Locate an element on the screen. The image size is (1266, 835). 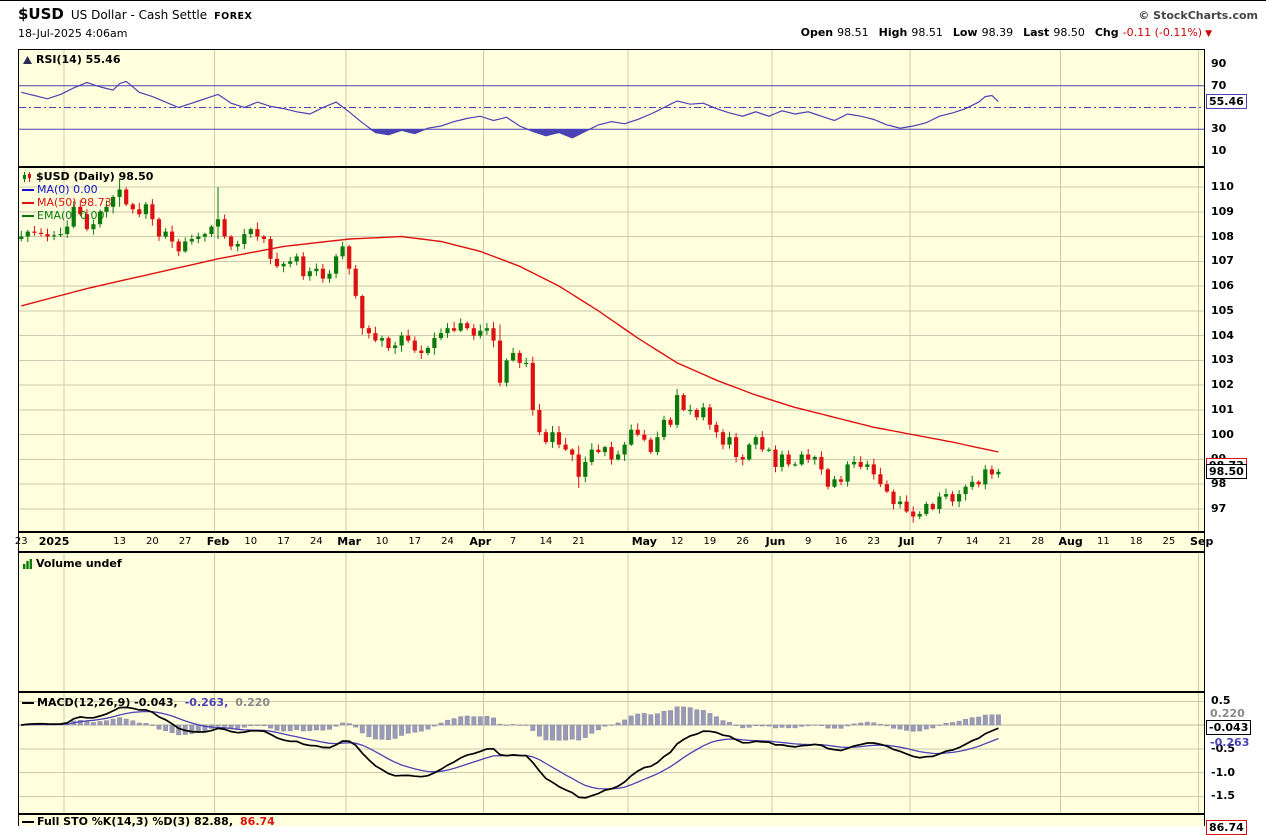
price-axis-tick: 97 is located at coordinates (1219, 508).